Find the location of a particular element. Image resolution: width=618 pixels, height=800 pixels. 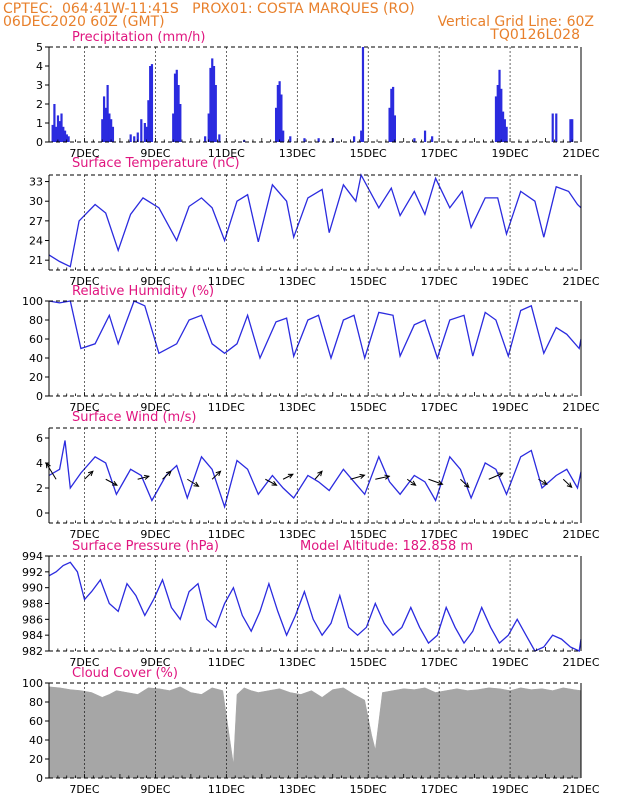

y-tick-label: 33 is located at coordinates (36, 182).